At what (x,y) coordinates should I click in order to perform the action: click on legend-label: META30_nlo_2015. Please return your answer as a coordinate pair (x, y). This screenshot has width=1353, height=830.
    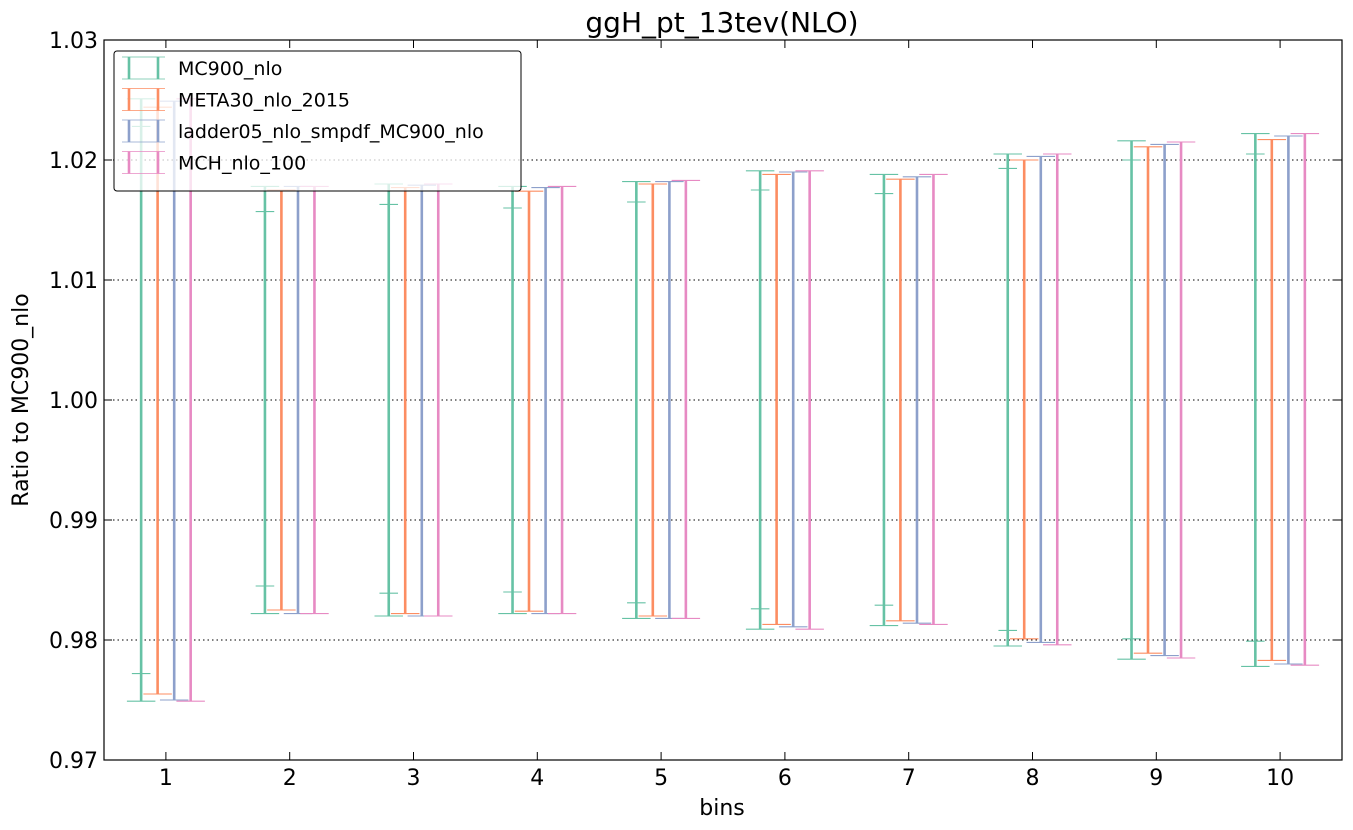
    Looking at the image, I should click on (264, 101).